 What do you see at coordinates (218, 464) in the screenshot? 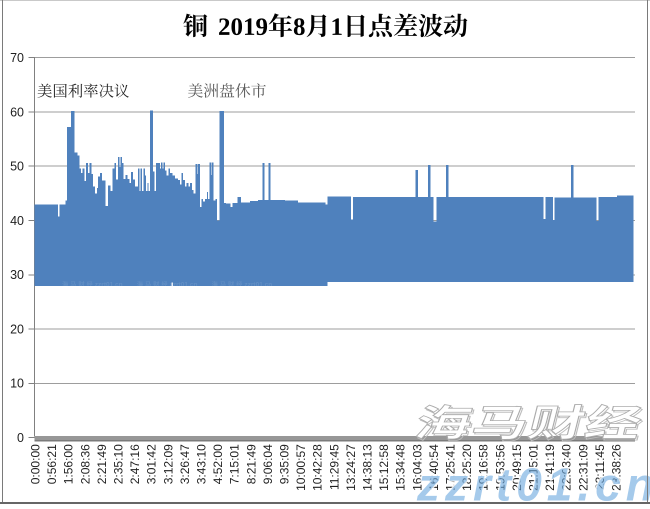
I see `svg-text: 4:52:00` at bounding box center [218, 464].